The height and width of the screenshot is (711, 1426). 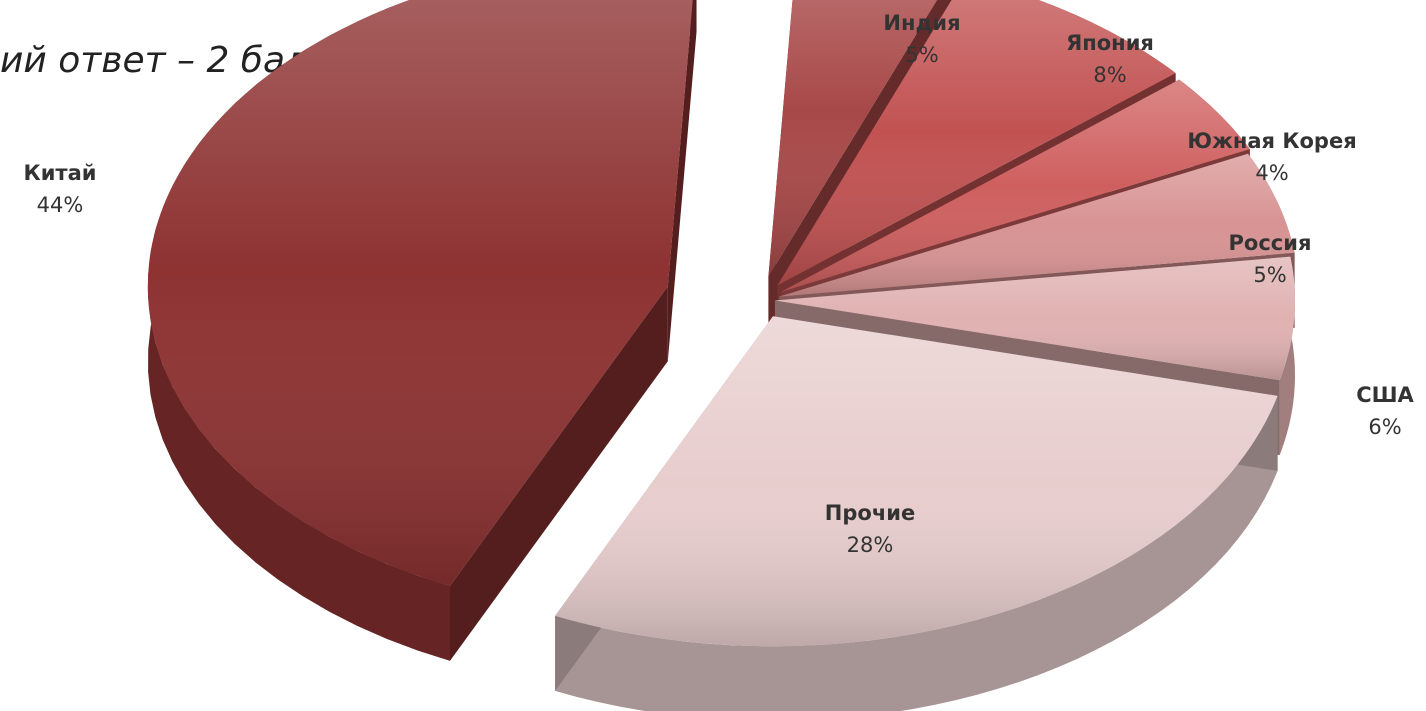 What do you see at coordinates (1270, 243) in the screenshot?
I see `slice-label-name: Россия` at bounding box center [1270, 243].